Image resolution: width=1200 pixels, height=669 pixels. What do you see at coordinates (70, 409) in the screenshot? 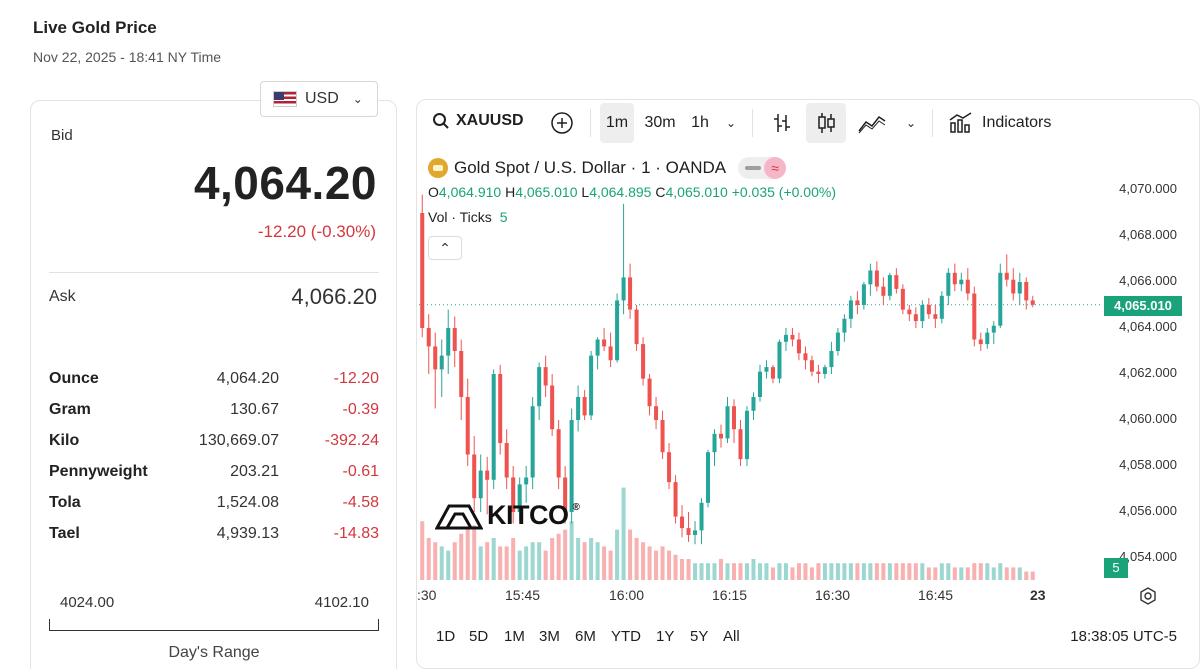
I see `unit-name: Gram` at bounding box center [70, 409].